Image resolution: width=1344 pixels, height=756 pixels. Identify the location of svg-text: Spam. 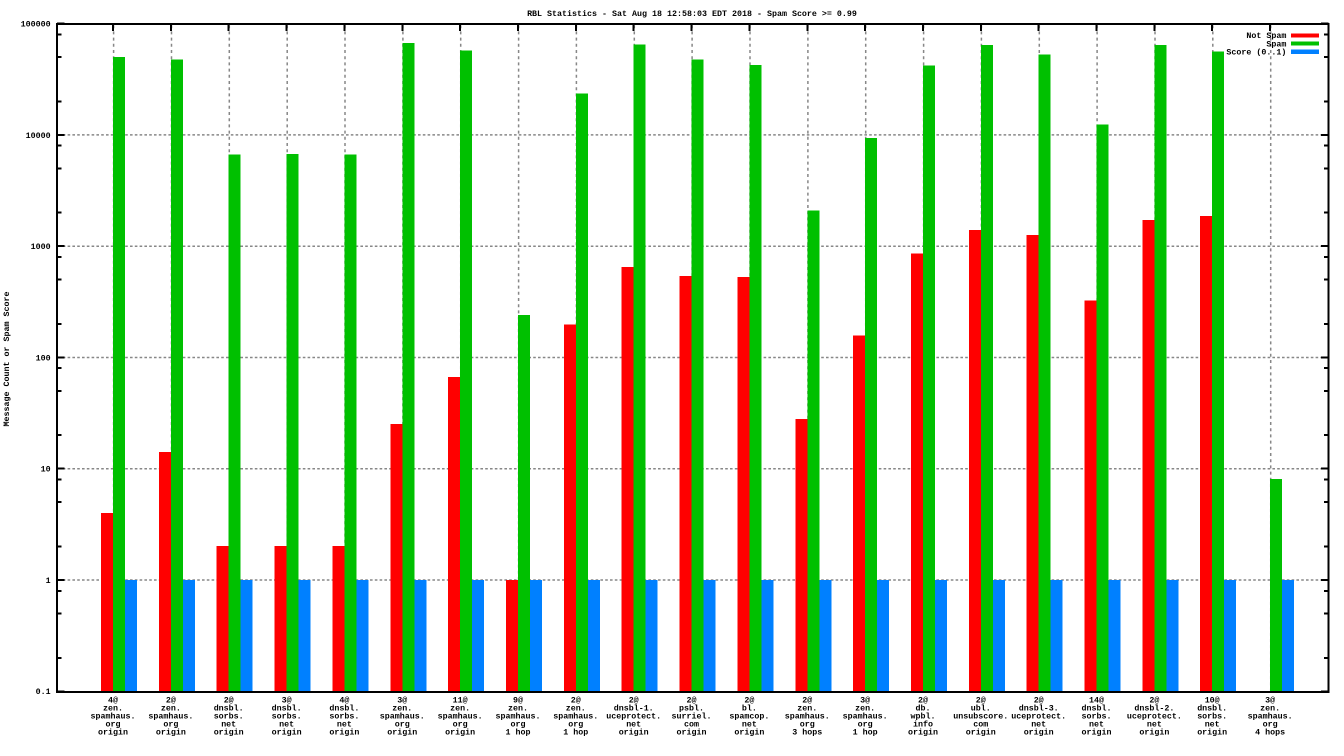
(1276, 44).